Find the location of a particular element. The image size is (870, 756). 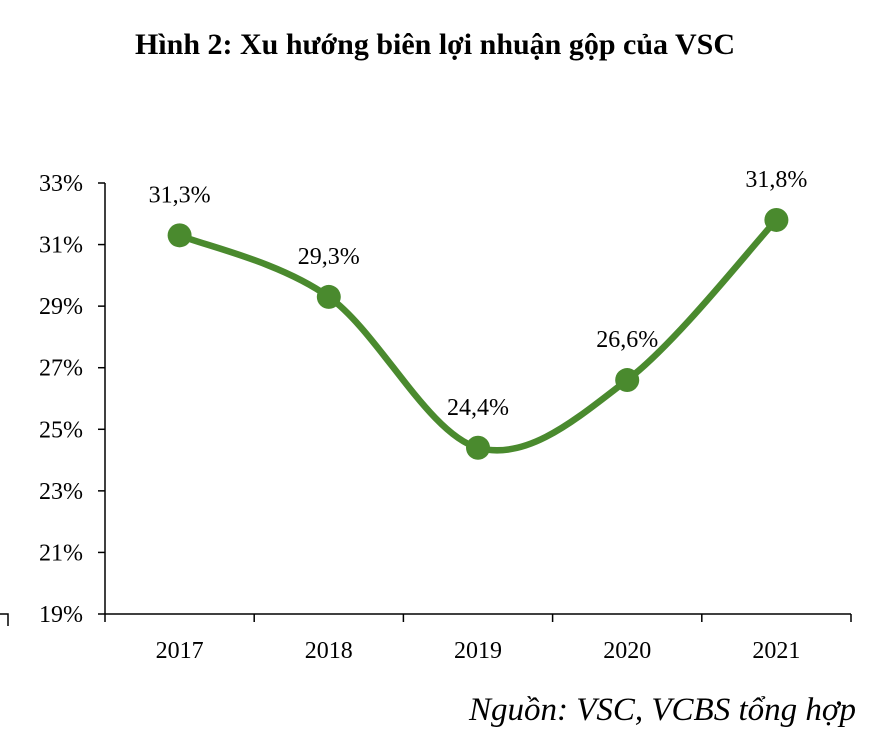

y-tick-label: 27% is located at coordinates (61, 369).